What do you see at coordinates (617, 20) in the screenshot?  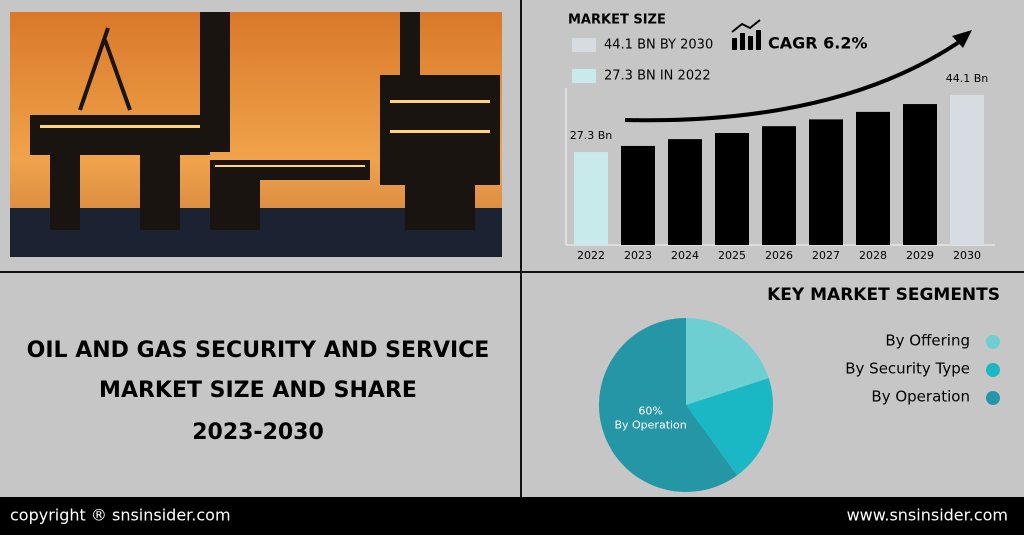 I see `chart-title: MARKET SIZE` at bounding box center [617, 20].